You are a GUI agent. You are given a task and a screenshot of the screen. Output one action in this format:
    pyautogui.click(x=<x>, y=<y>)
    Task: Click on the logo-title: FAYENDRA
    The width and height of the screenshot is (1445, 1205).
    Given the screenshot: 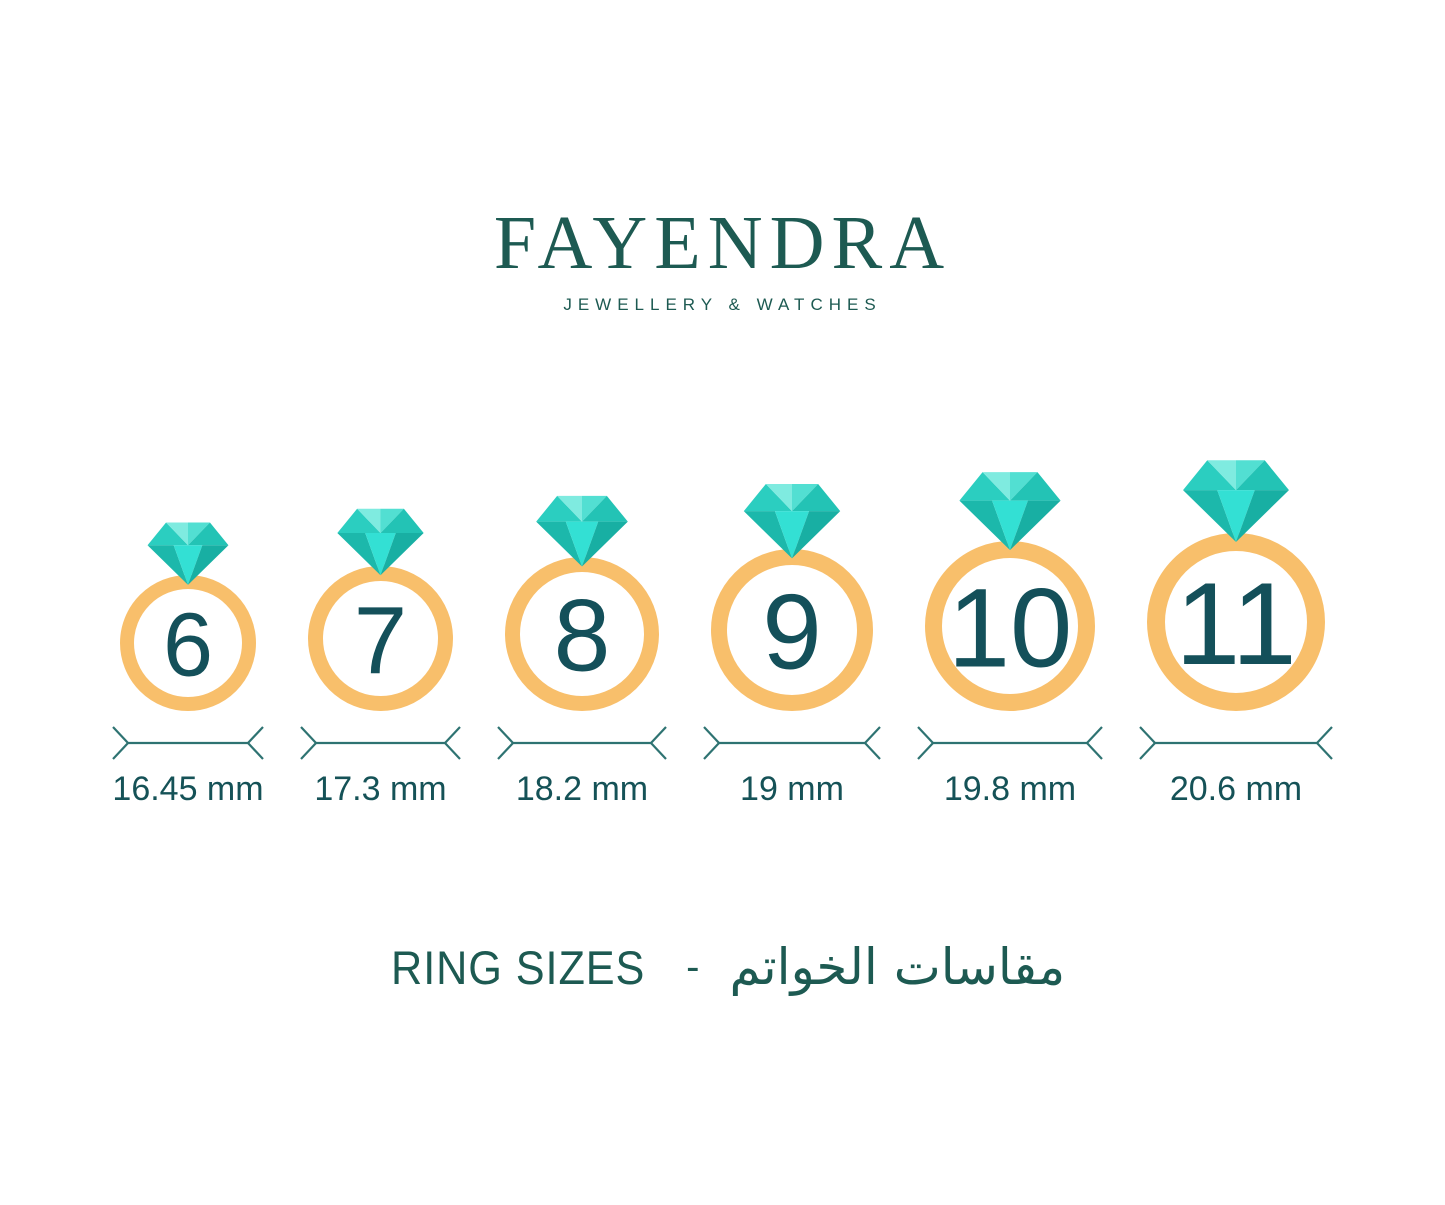 What is the action you would take?
    pyautogui.click(x=722, y=243)
    